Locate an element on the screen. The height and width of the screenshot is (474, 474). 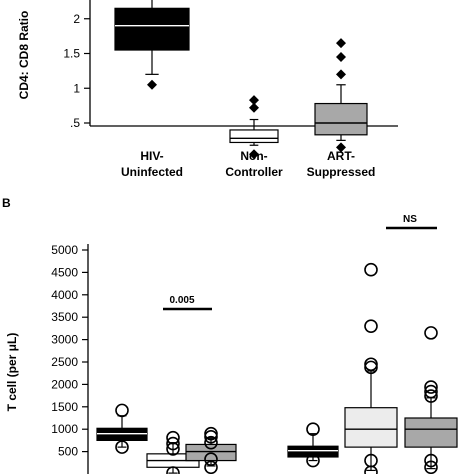
b-ytick-label: 2000 is located at coordinates (64, 384).